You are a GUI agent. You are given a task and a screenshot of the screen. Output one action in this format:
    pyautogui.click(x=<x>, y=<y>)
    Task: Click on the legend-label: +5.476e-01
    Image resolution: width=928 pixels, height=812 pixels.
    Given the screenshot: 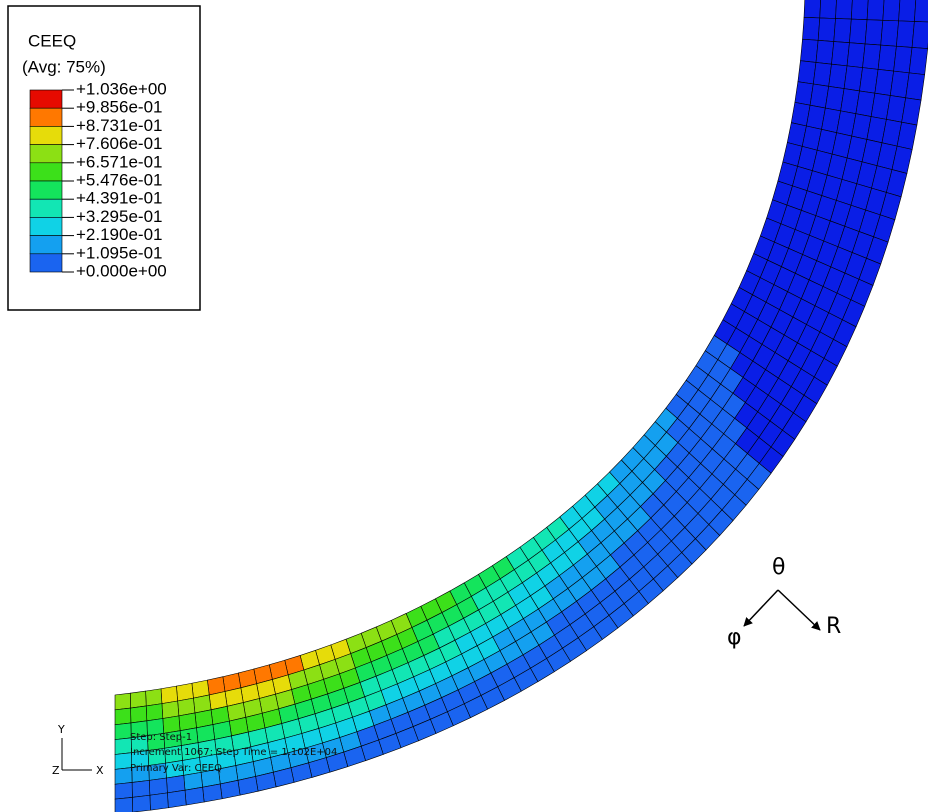 What is the action you would take?
    pyautogui.click(x=119, y=179)
    